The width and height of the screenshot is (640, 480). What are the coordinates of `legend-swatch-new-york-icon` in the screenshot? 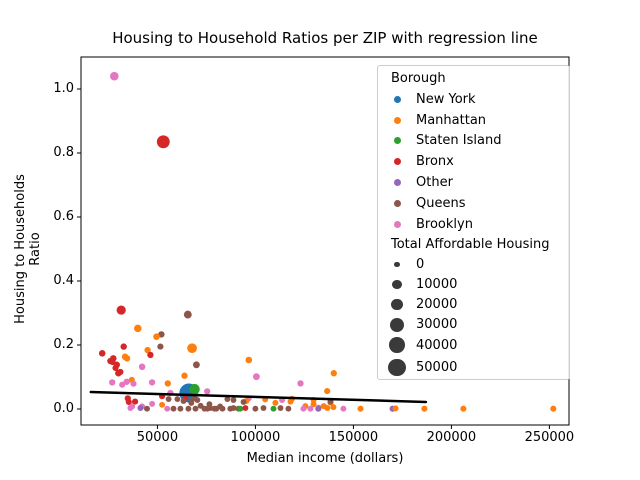 It's located at (397, 99).